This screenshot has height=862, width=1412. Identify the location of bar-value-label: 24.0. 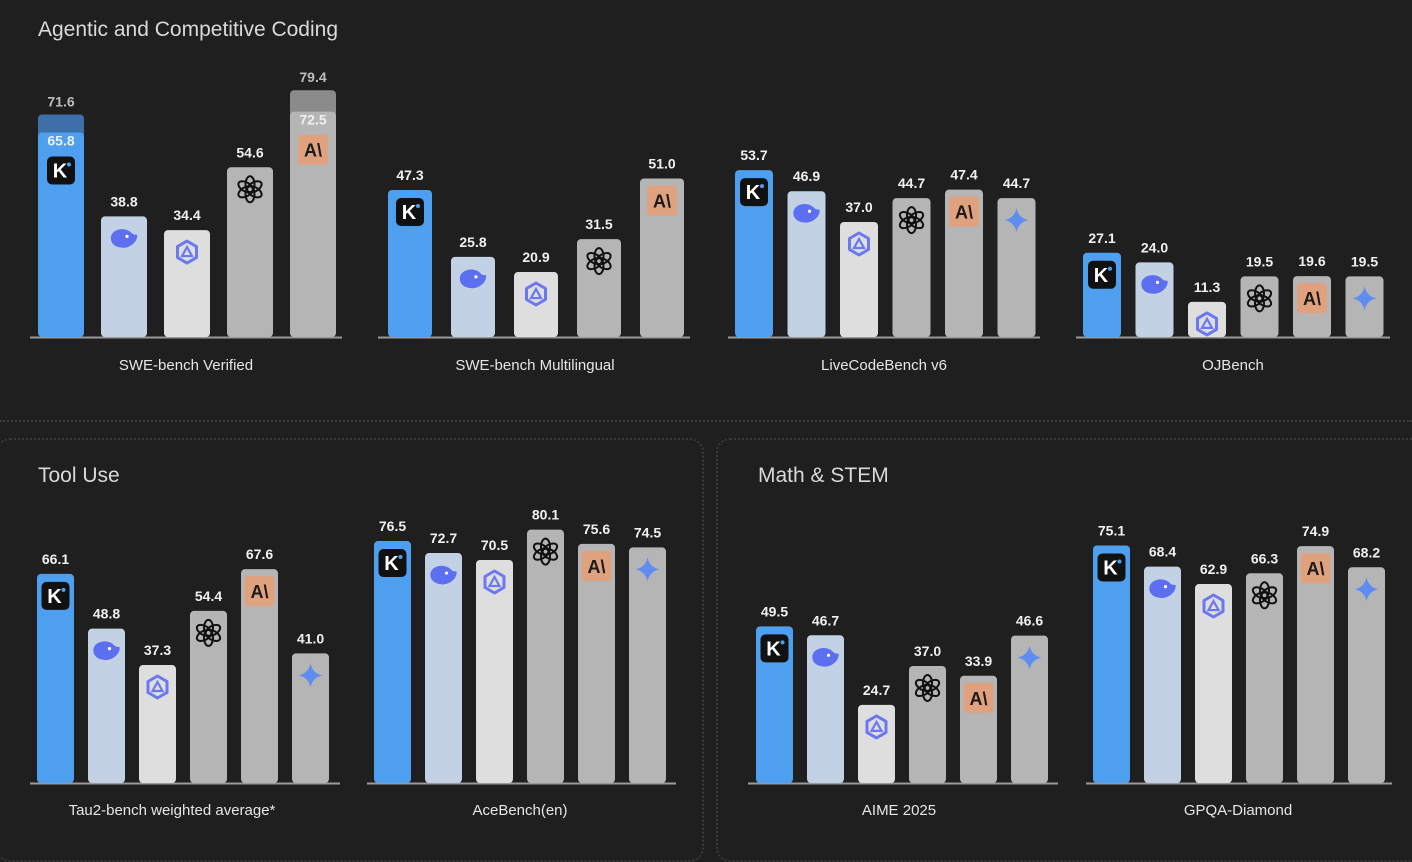
(1154, 247).